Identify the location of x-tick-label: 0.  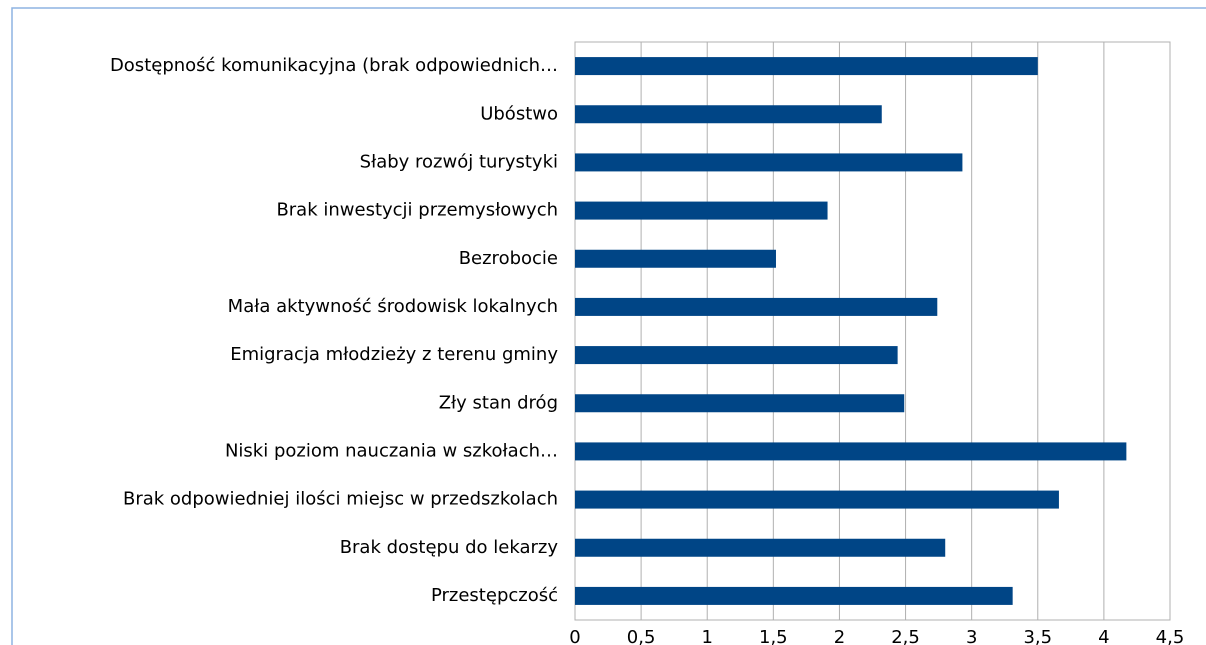
(574, 636).